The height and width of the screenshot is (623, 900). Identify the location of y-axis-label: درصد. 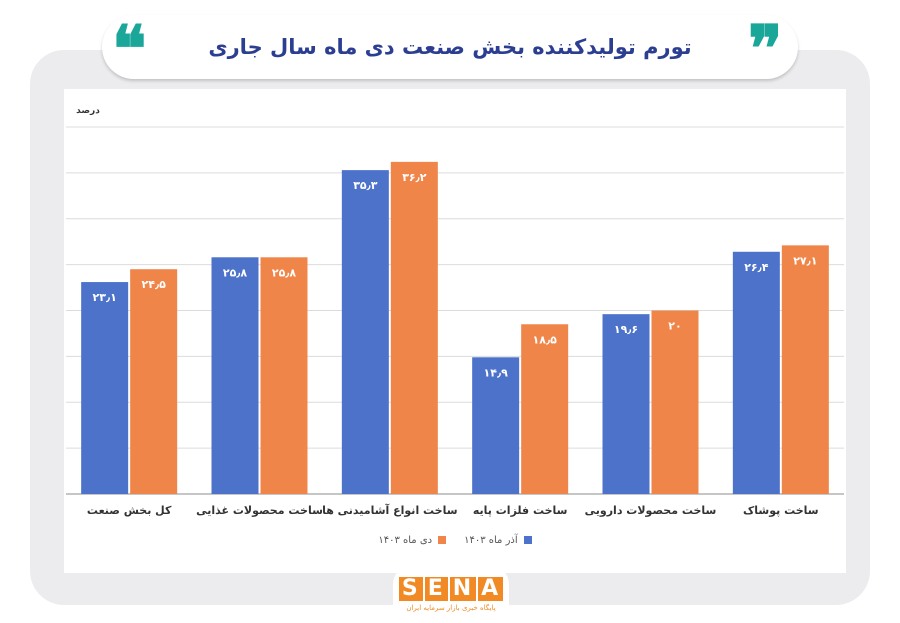
(88, 111).